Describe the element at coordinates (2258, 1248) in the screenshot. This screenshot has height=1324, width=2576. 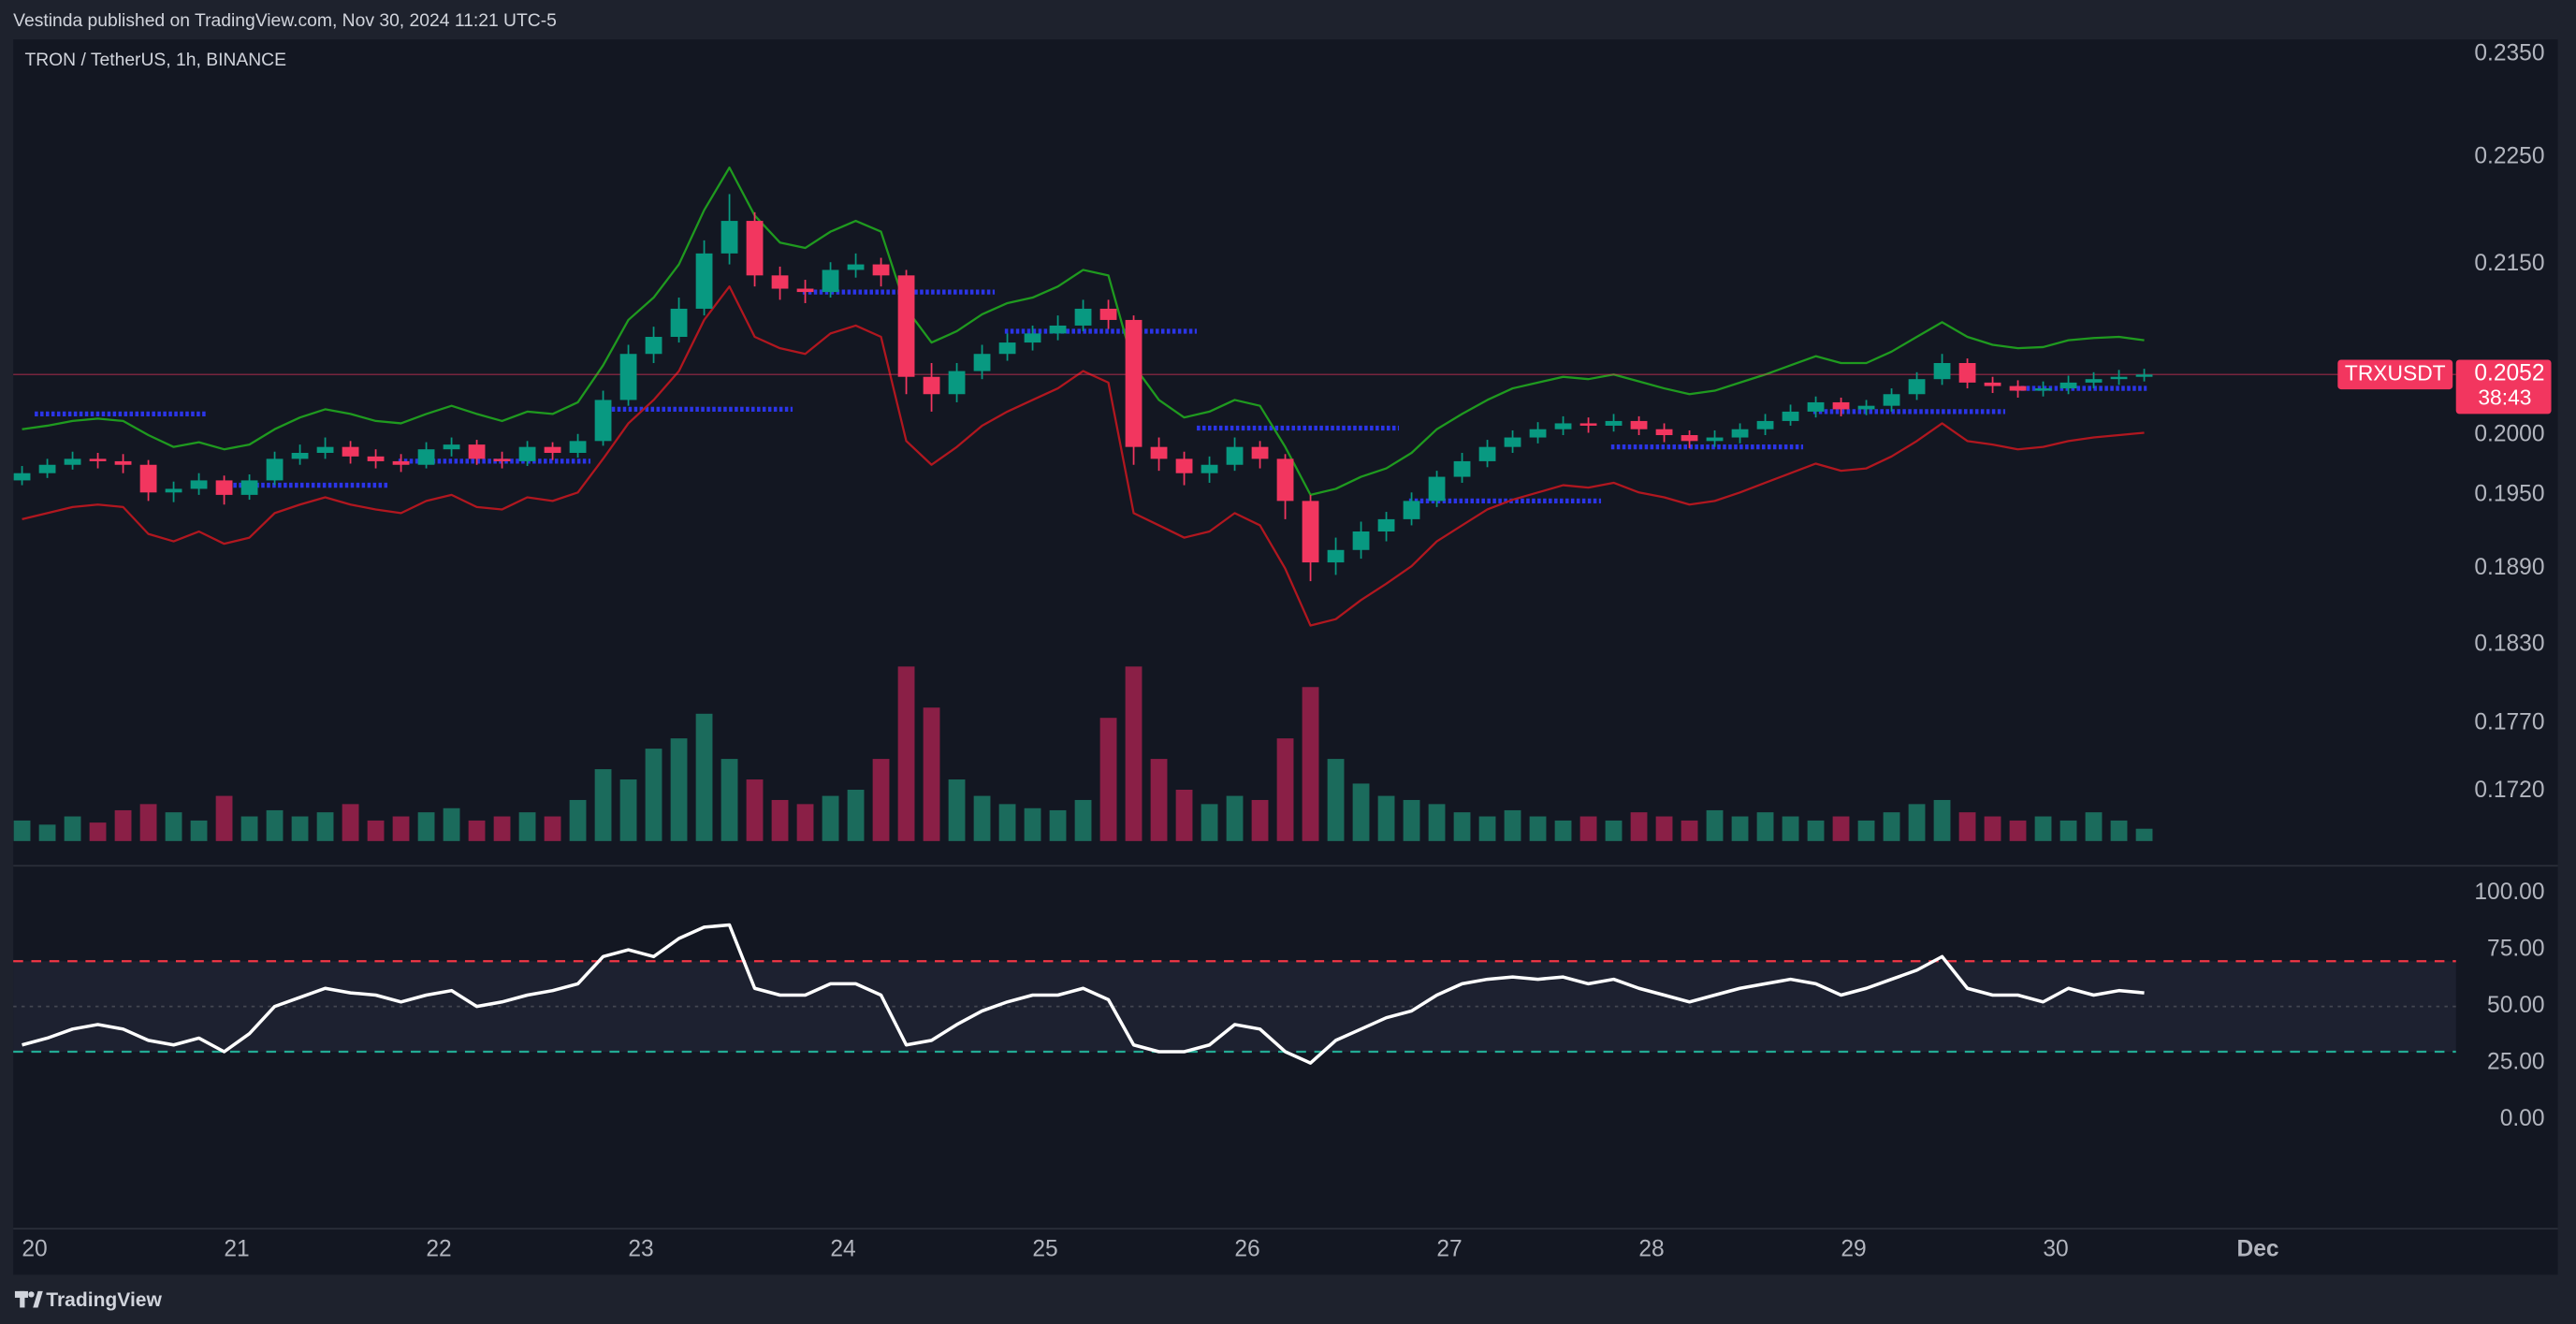
I see `x-tick-label: Dec` at that location.